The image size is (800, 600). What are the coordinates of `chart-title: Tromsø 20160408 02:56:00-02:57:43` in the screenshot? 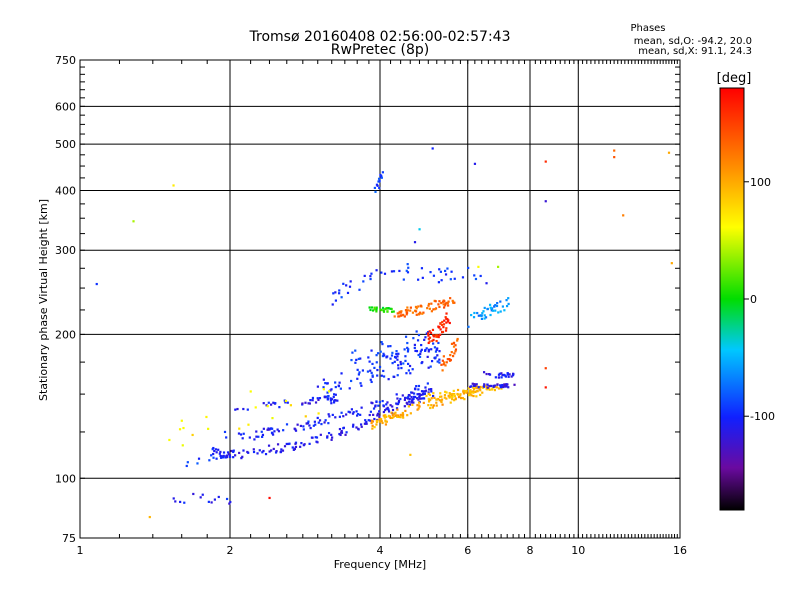 It's located at (380, 37).